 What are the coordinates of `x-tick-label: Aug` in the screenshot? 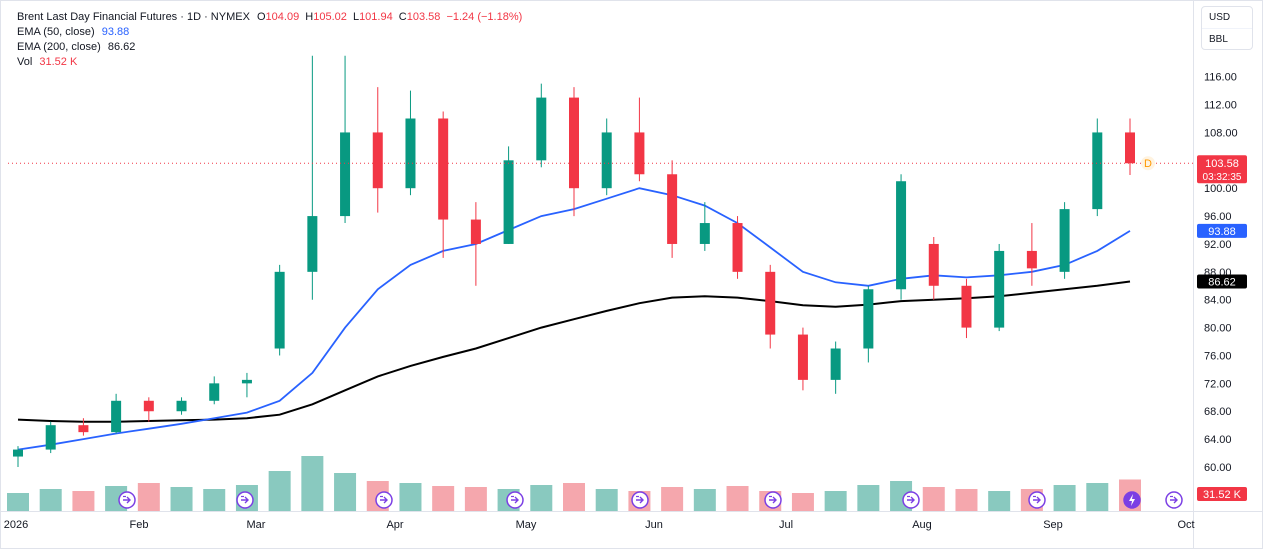 It's located at (922, 525).